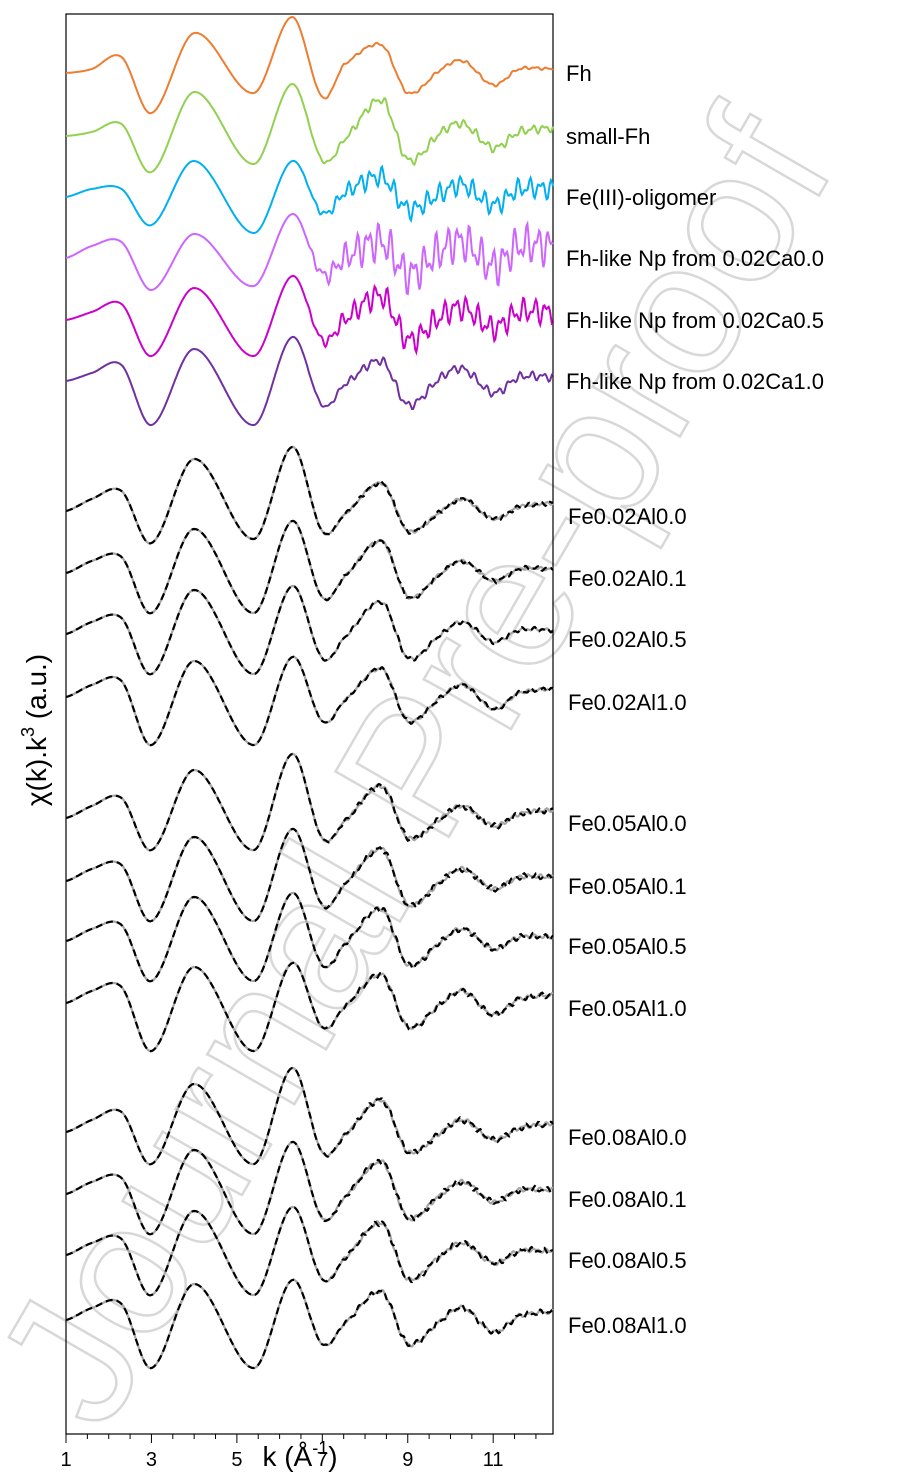  Describe the element at coordinates (627, 1199) in the screenshot. I see `series-label: Fe0.08Al0.1` at that location.